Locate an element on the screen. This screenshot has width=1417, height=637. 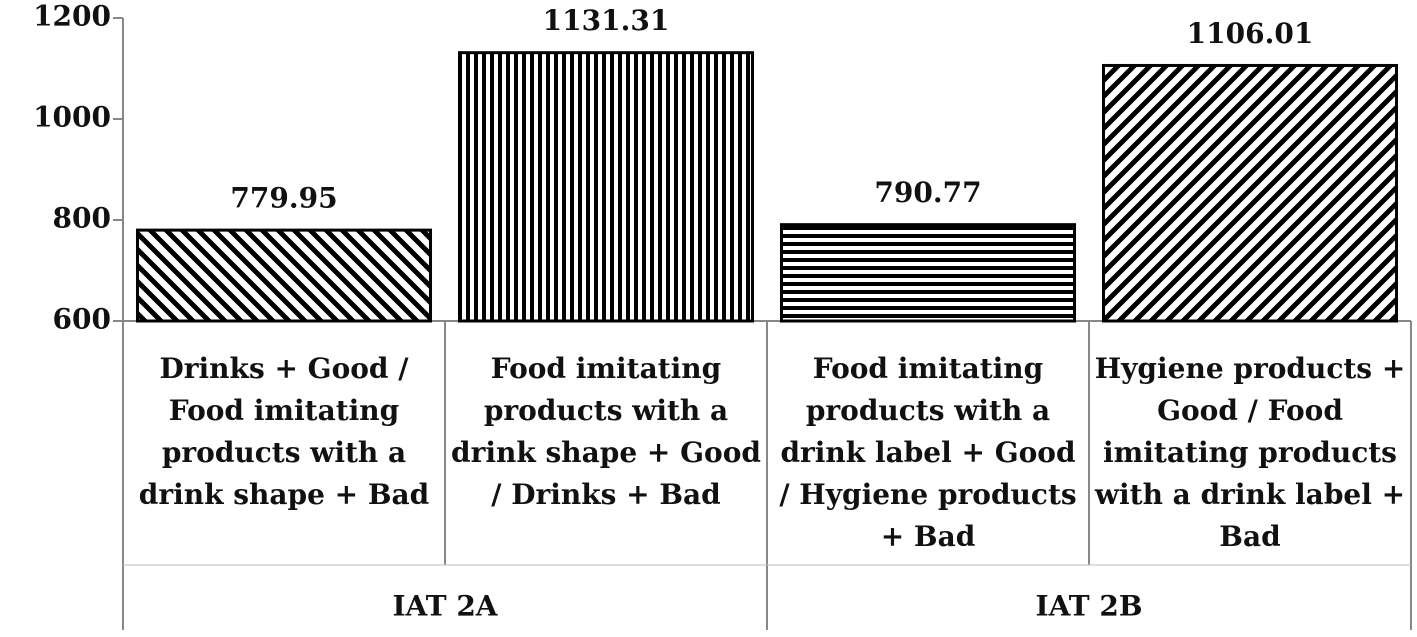
value-label: 790.77 is located at coordinates (927, 192).